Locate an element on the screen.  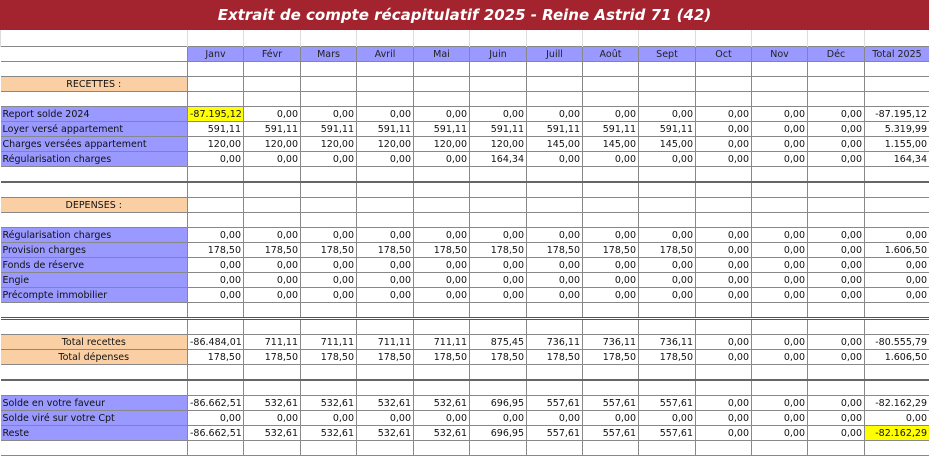
value-cell: -86.484,01 is located at coordinates (216, 342).